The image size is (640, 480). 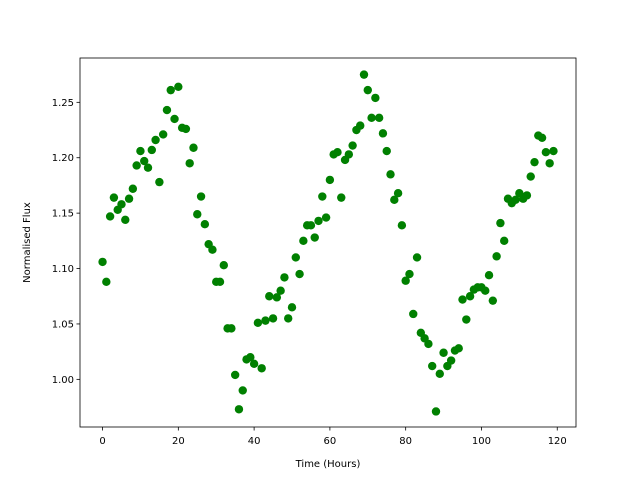 I want to click on x-tick-label: 0, so click(x=102, y=441).